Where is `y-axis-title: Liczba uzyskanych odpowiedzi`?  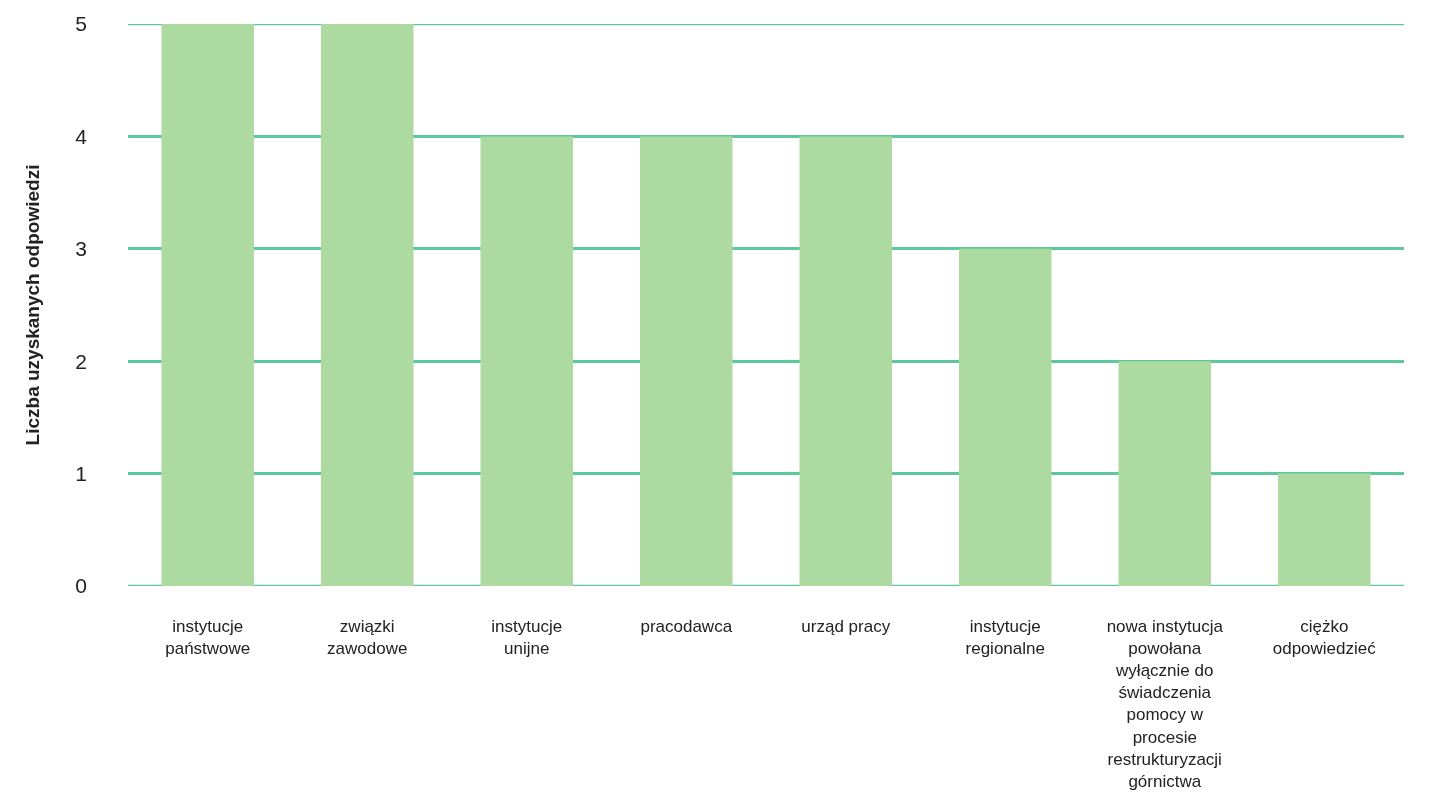
y-axis-title: Liczba uzyskanych odpowiedzi is located at coordinates (33, 305).